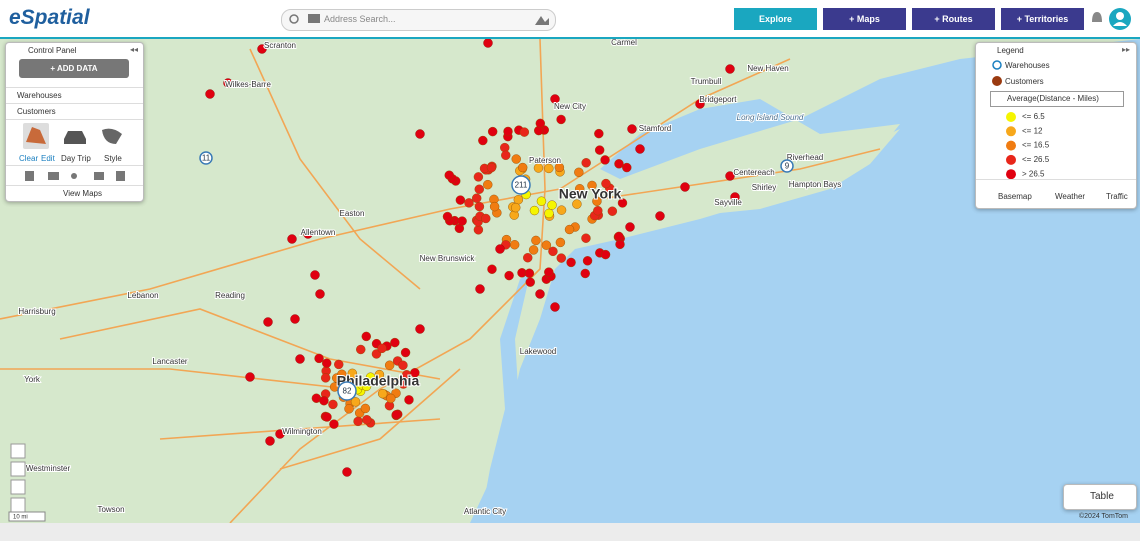  Describe the element at coordinates (1021, 119) in the screenshot. I see `legend-symbols: <= 6.5 <= 12 <= 16.5 <= 26.5 > 26.5` at that location.